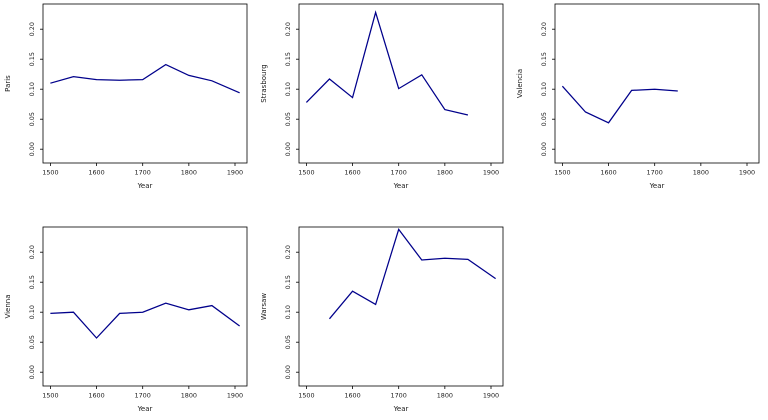 This screenshot has height=420, width=768. Describe the element at coordinates (8, 83) in the screenshot. I see `y-axis-title: Paris` at that location.